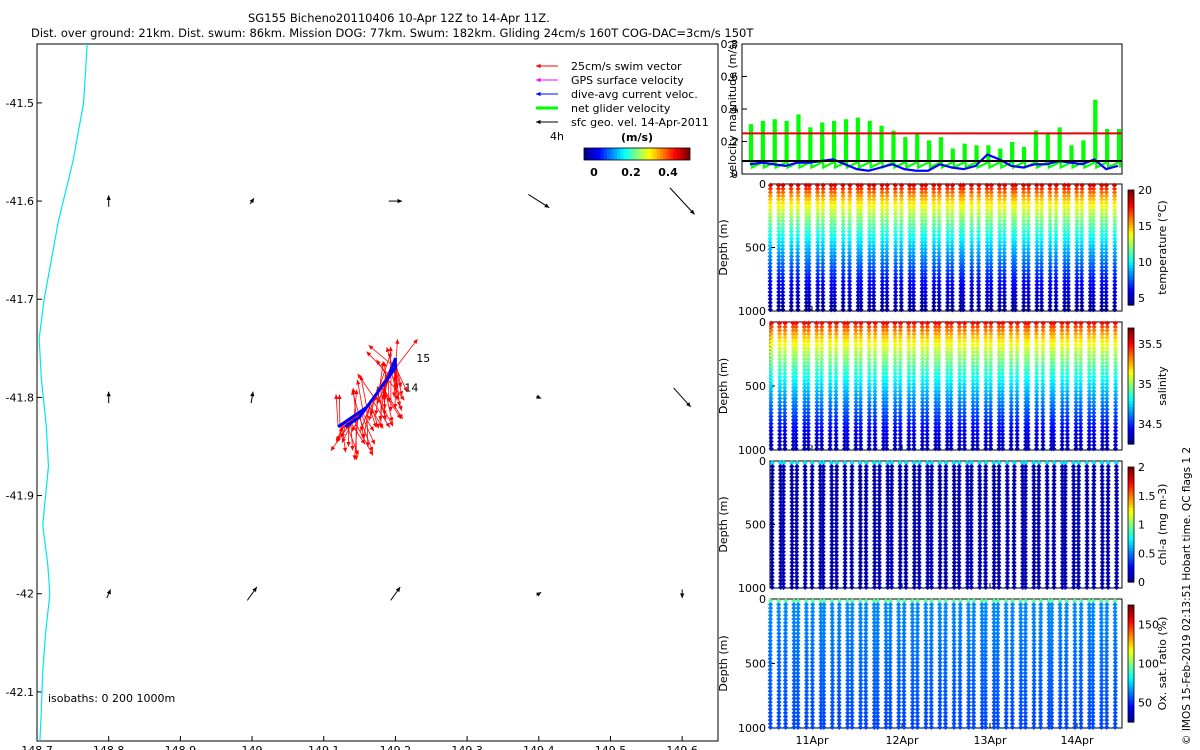 This screenshot has width=1200, height=750. What do you see at coordinates (1147, 496) in the screenshot?
I see `chla-colorbar-tick: 1.5` at bounding box center [1147, 496].